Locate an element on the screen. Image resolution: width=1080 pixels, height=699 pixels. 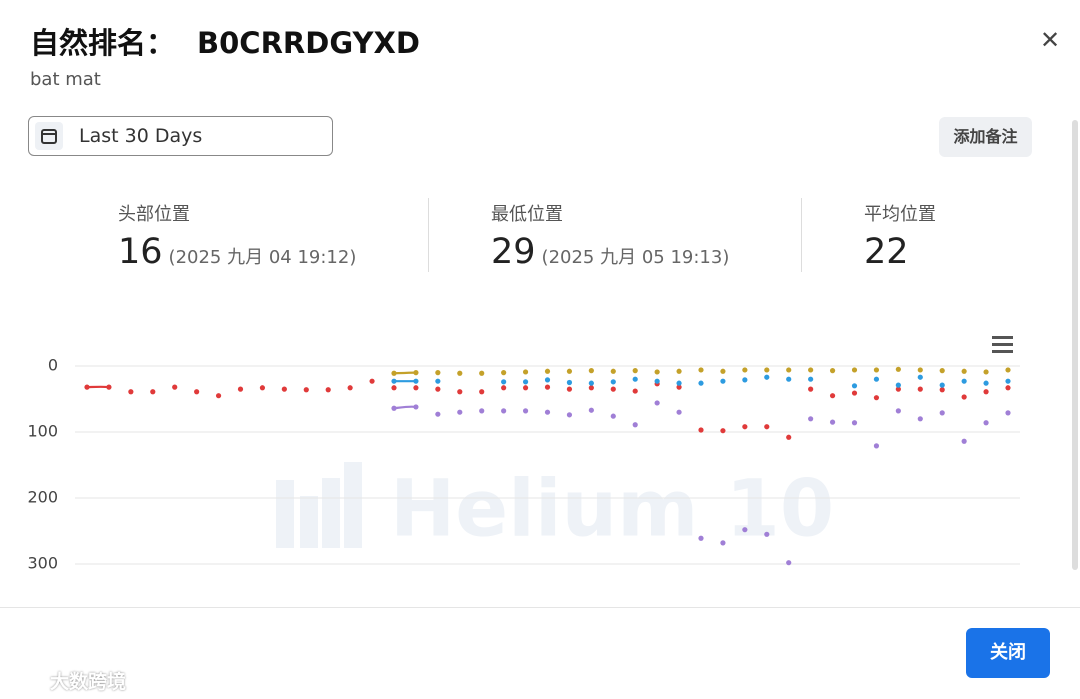
title-label: 自然排名： is located at coordinates (103, 43).